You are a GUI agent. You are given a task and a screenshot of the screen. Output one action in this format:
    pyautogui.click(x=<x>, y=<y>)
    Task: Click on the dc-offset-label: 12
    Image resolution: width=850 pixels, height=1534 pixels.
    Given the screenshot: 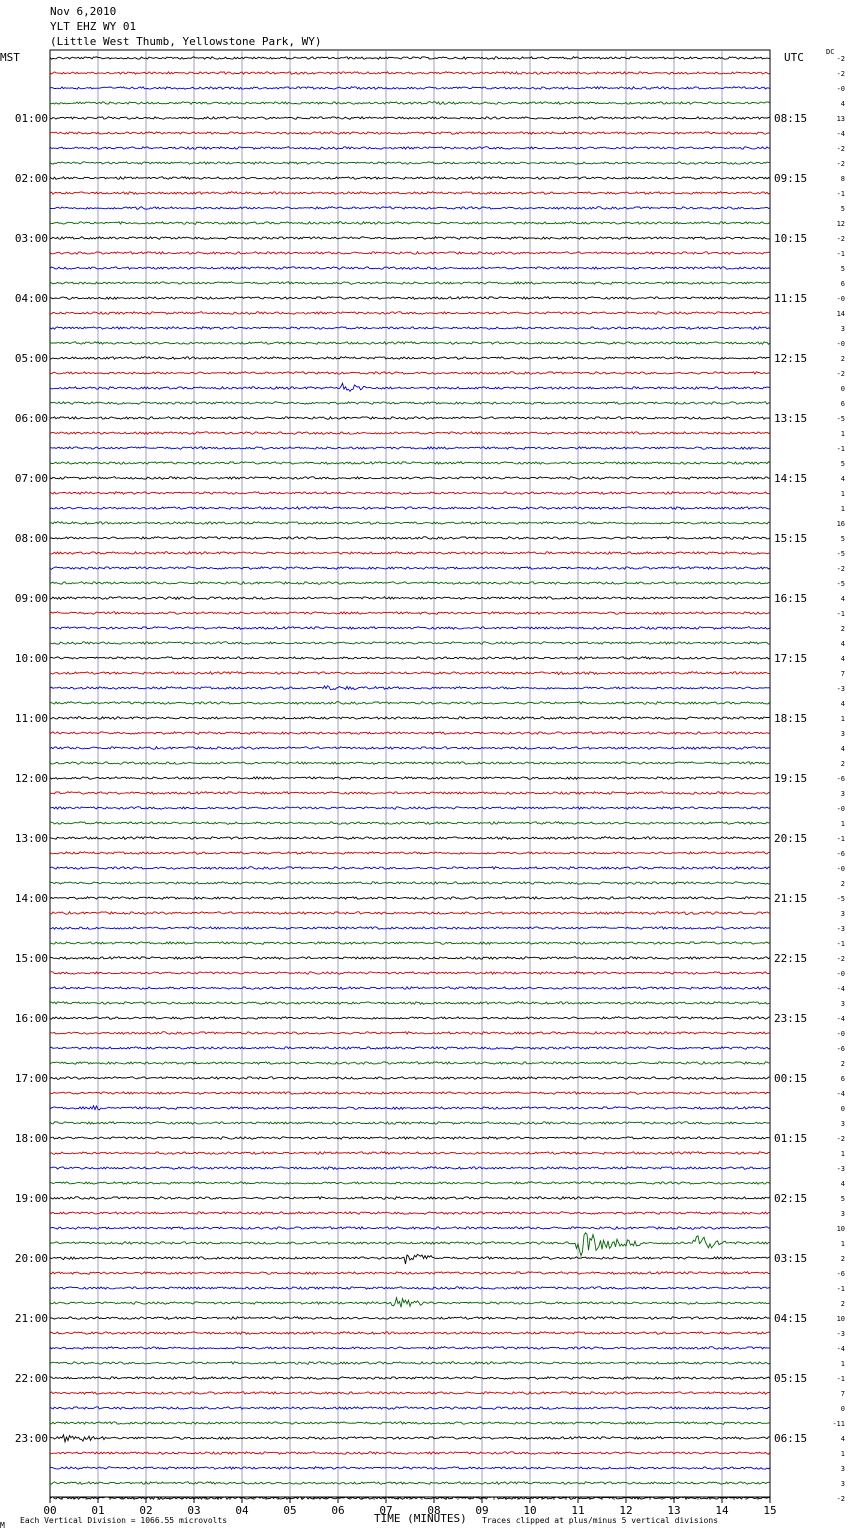 What is the action you would take?
    pyautogui.click(x=841, y=224)
    